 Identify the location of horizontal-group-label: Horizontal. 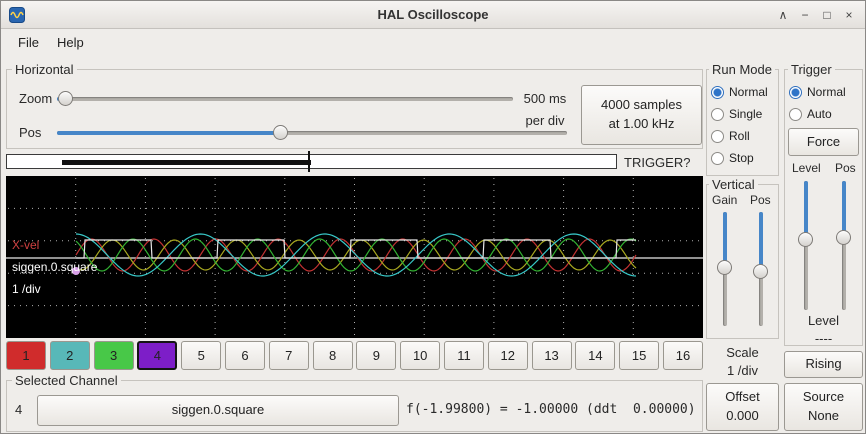
(44, 69).